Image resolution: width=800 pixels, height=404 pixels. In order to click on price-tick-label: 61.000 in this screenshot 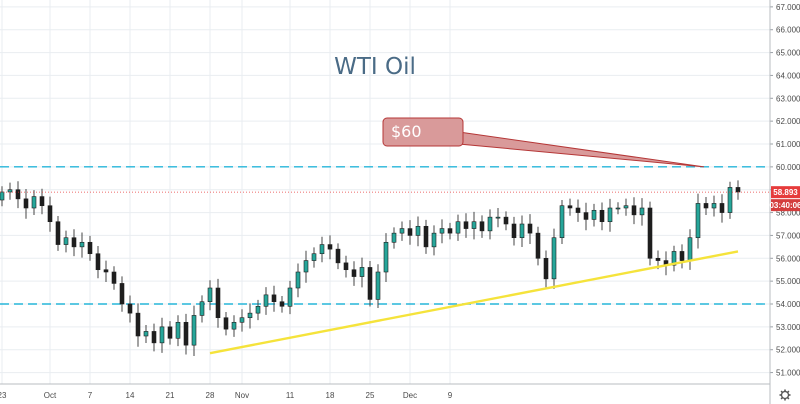, I will do `click(788, 144)`.